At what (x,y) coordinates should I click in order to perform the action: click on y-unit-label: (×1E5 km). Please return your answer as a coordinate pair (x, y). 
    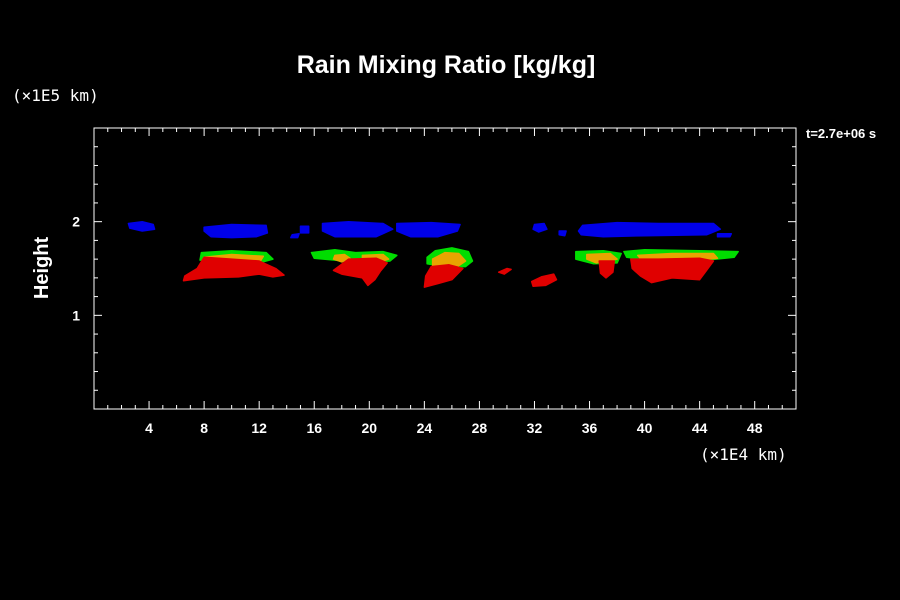
    Looking at the image, I should click on (55, 95).